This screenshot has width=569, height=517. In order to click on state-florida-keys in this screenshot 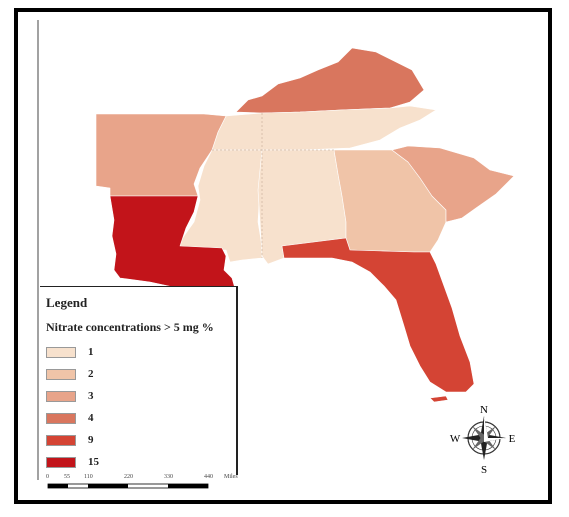, I will do `click(439, 399)`.